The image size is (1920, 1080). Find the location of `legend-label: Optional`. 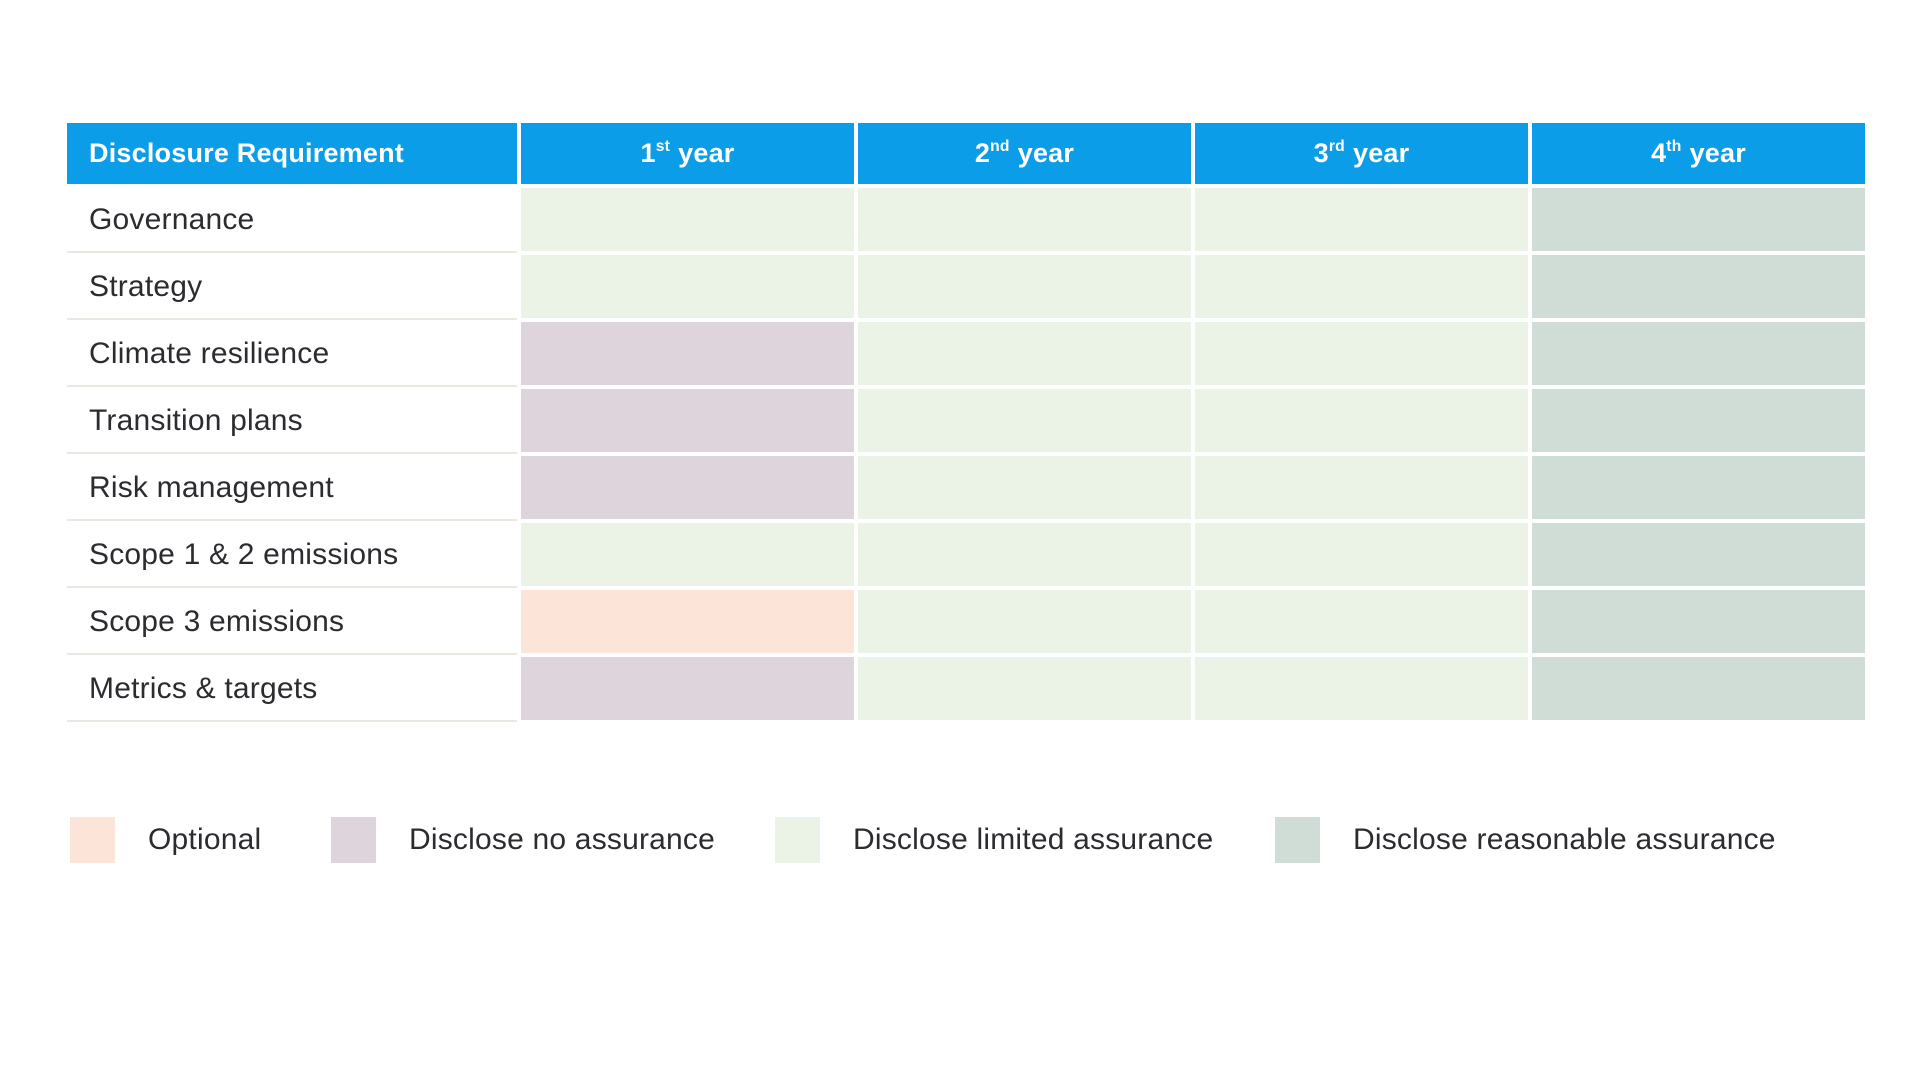

legend-label: Optional is located at coordinates (205, 839).